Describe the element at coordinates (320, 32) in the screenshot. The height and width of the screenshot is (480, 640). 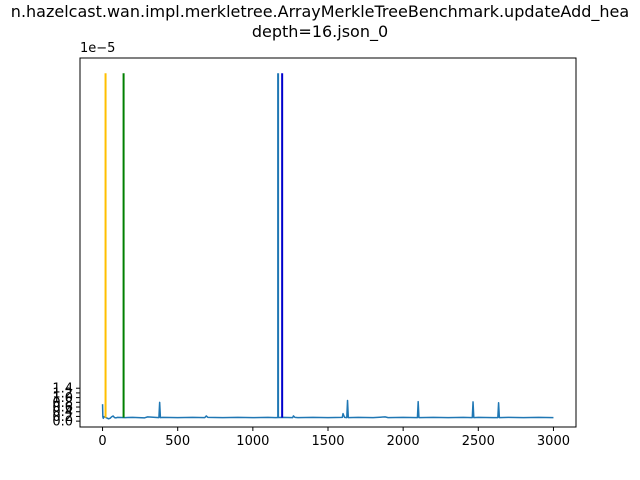
I see `chart-title-line-2: depth=16.json_0` at that location.